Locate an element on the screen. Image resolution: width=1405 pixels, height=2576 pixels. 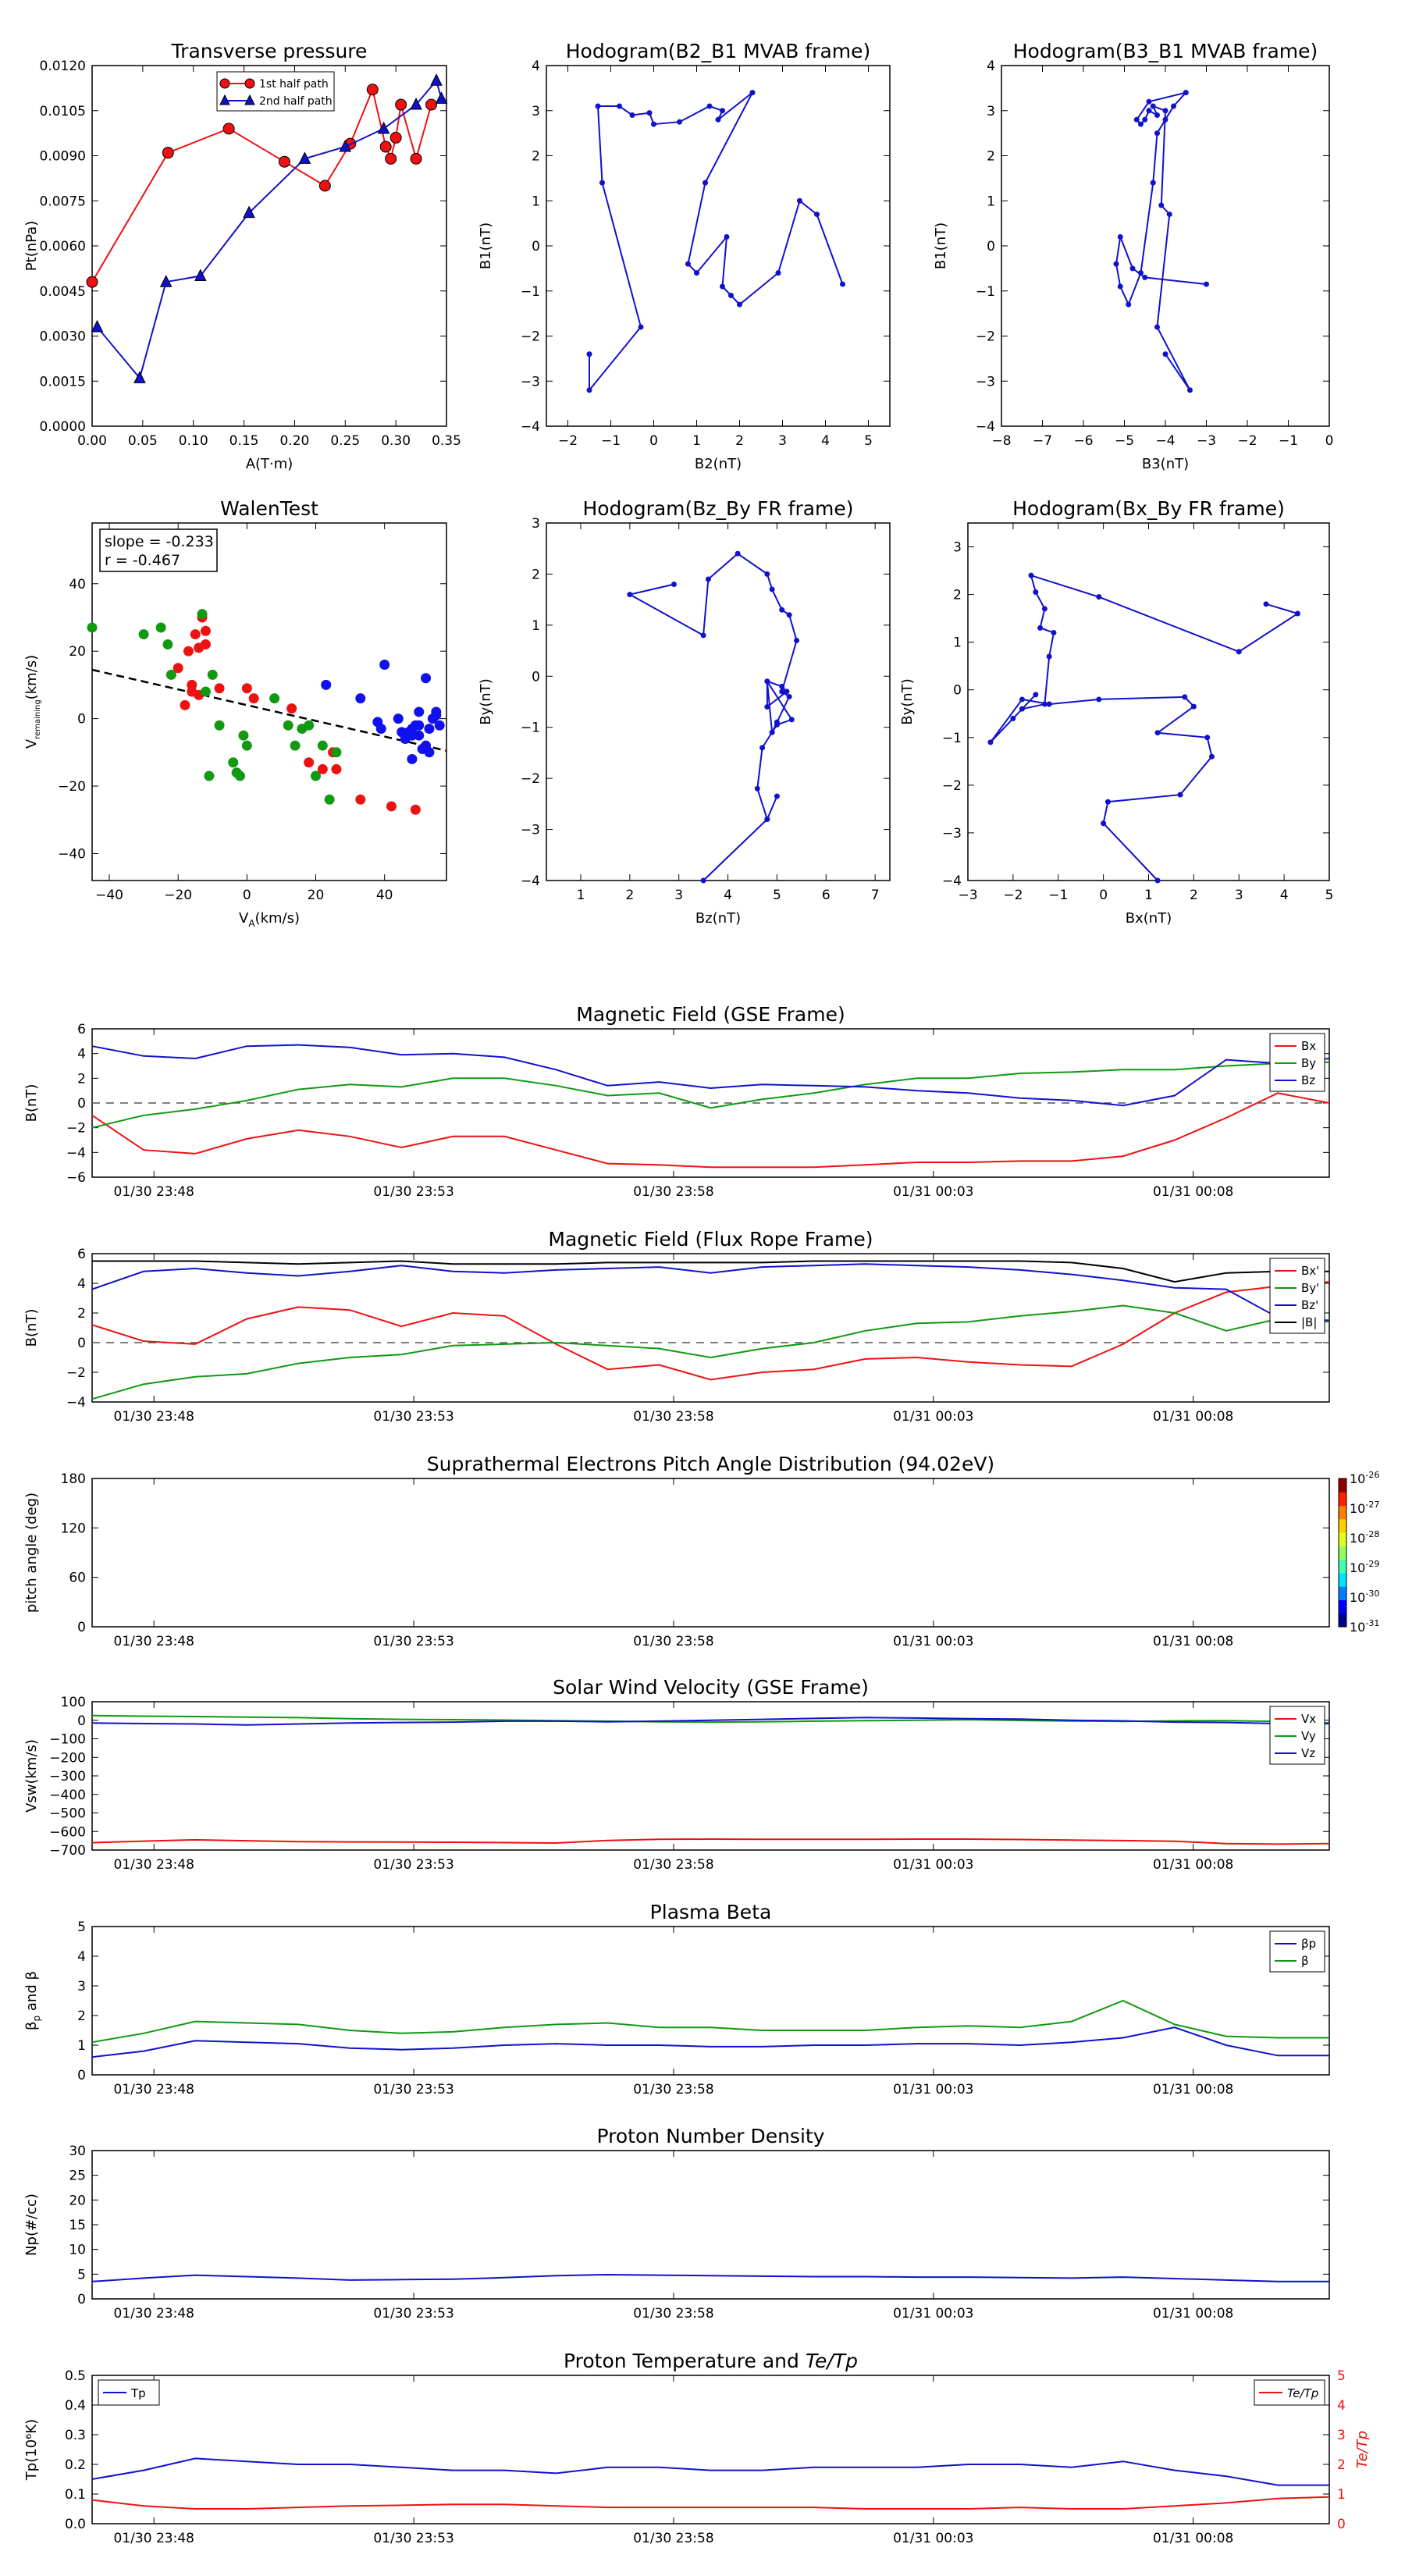
y-tick-label: 20 is located at coordinates (77, 2200).